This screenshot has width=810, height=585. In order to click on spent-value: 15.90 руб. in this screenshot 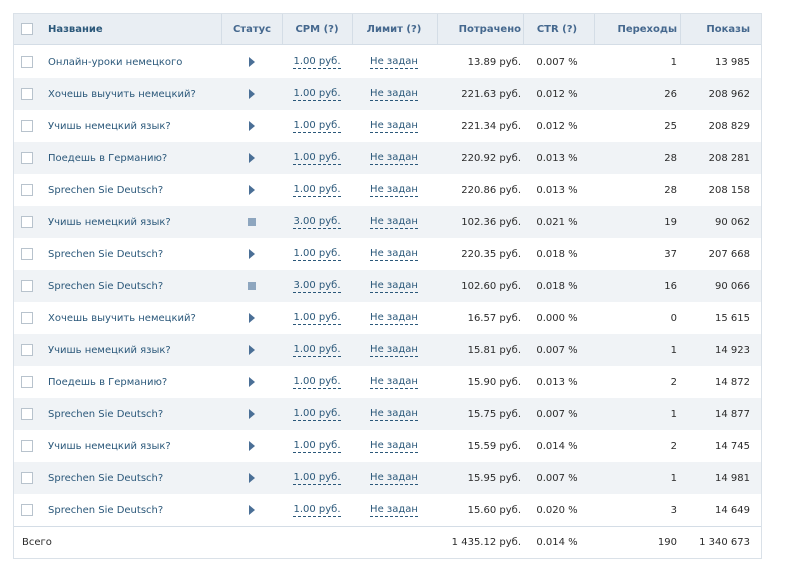, I will do `click(494, 382)`.